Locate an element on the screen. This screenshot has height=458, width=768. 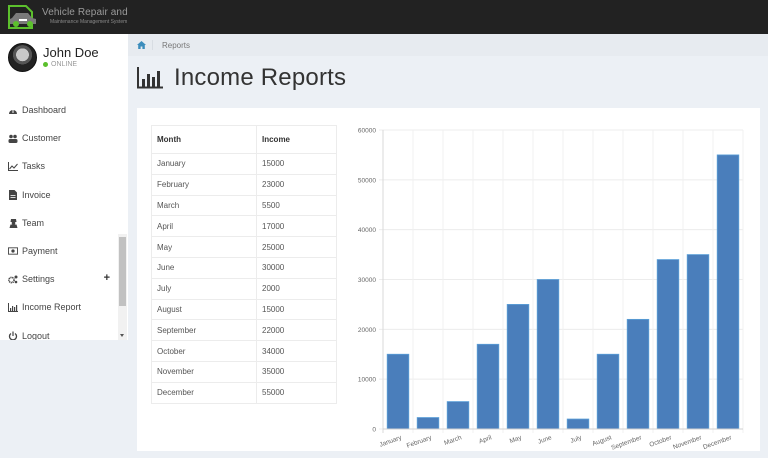
sidebar-item-team: Team is located at coordinates (59, 223).